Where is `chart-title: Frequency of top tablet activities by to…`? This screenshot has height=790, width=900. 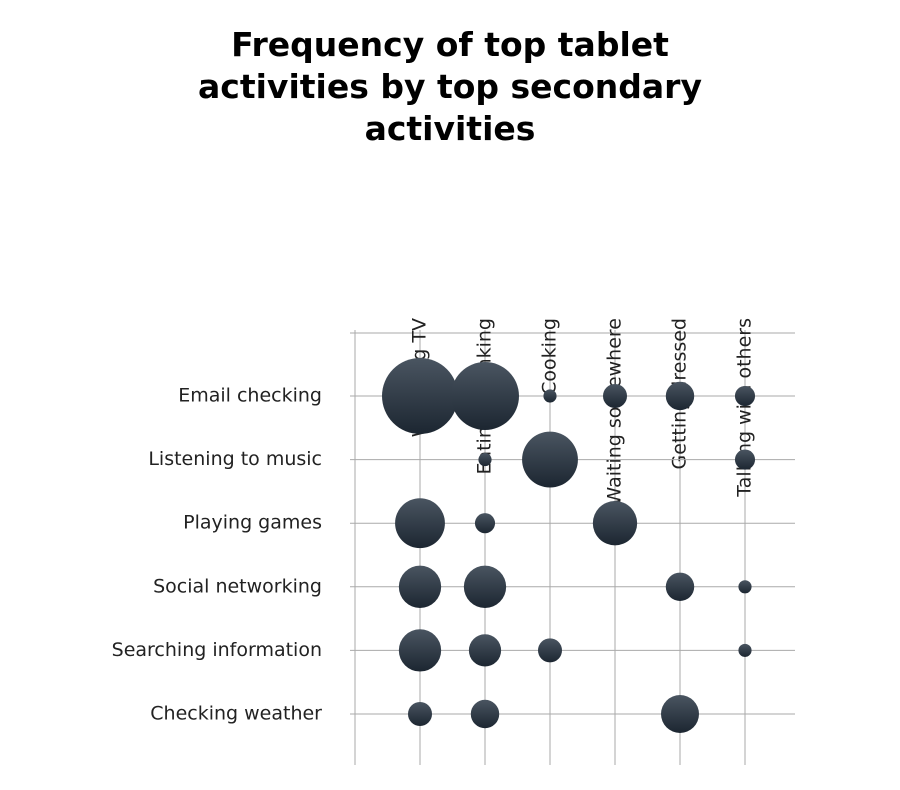
chart-title: Frequency of top tablet activities by to… is located at coordinates (450, 86).